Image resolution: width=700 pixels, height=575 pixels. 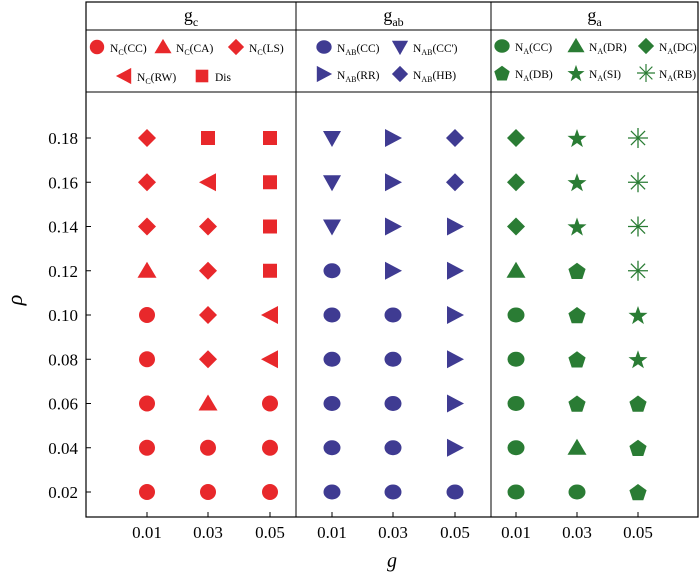 I want to click on point-NC_CC-rho-0.02-g-0.05, so click(x=270, y=492).